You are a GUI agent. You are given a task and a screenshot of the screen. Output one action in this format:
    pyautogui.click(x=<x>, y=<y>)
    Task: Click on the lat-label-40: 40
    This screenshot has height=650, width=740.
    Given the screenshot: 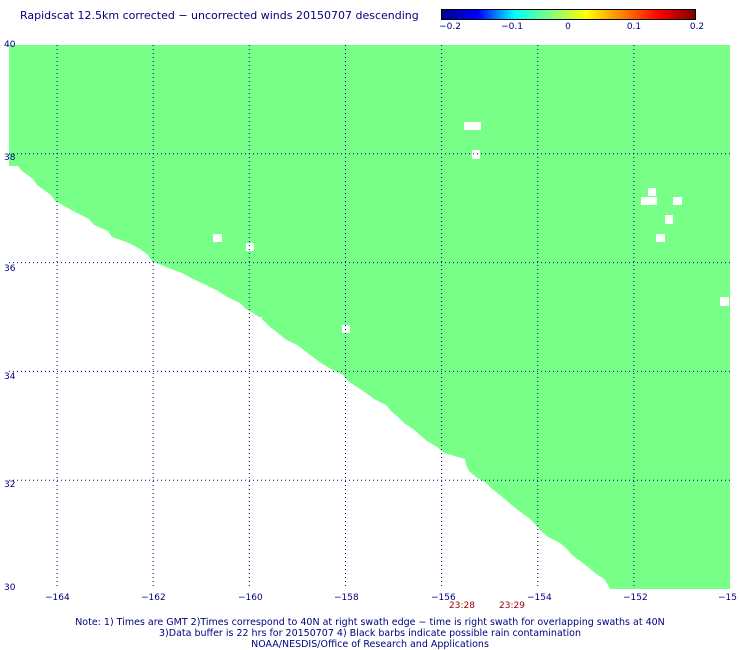 What is the action you would take?
    pyautogui.click(x=10, y=45)
    